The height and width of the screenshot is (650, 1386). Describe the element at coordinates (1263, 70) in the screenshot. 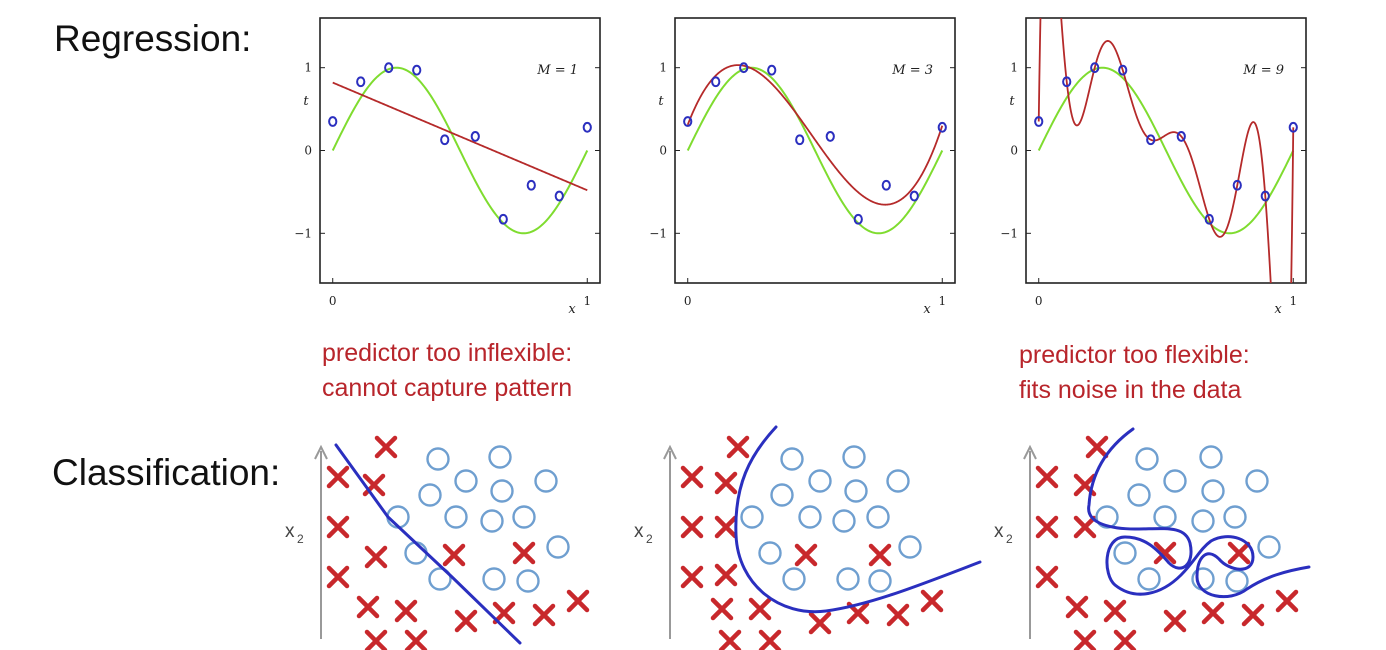

I see `model-order-label: M = 9` at that location.